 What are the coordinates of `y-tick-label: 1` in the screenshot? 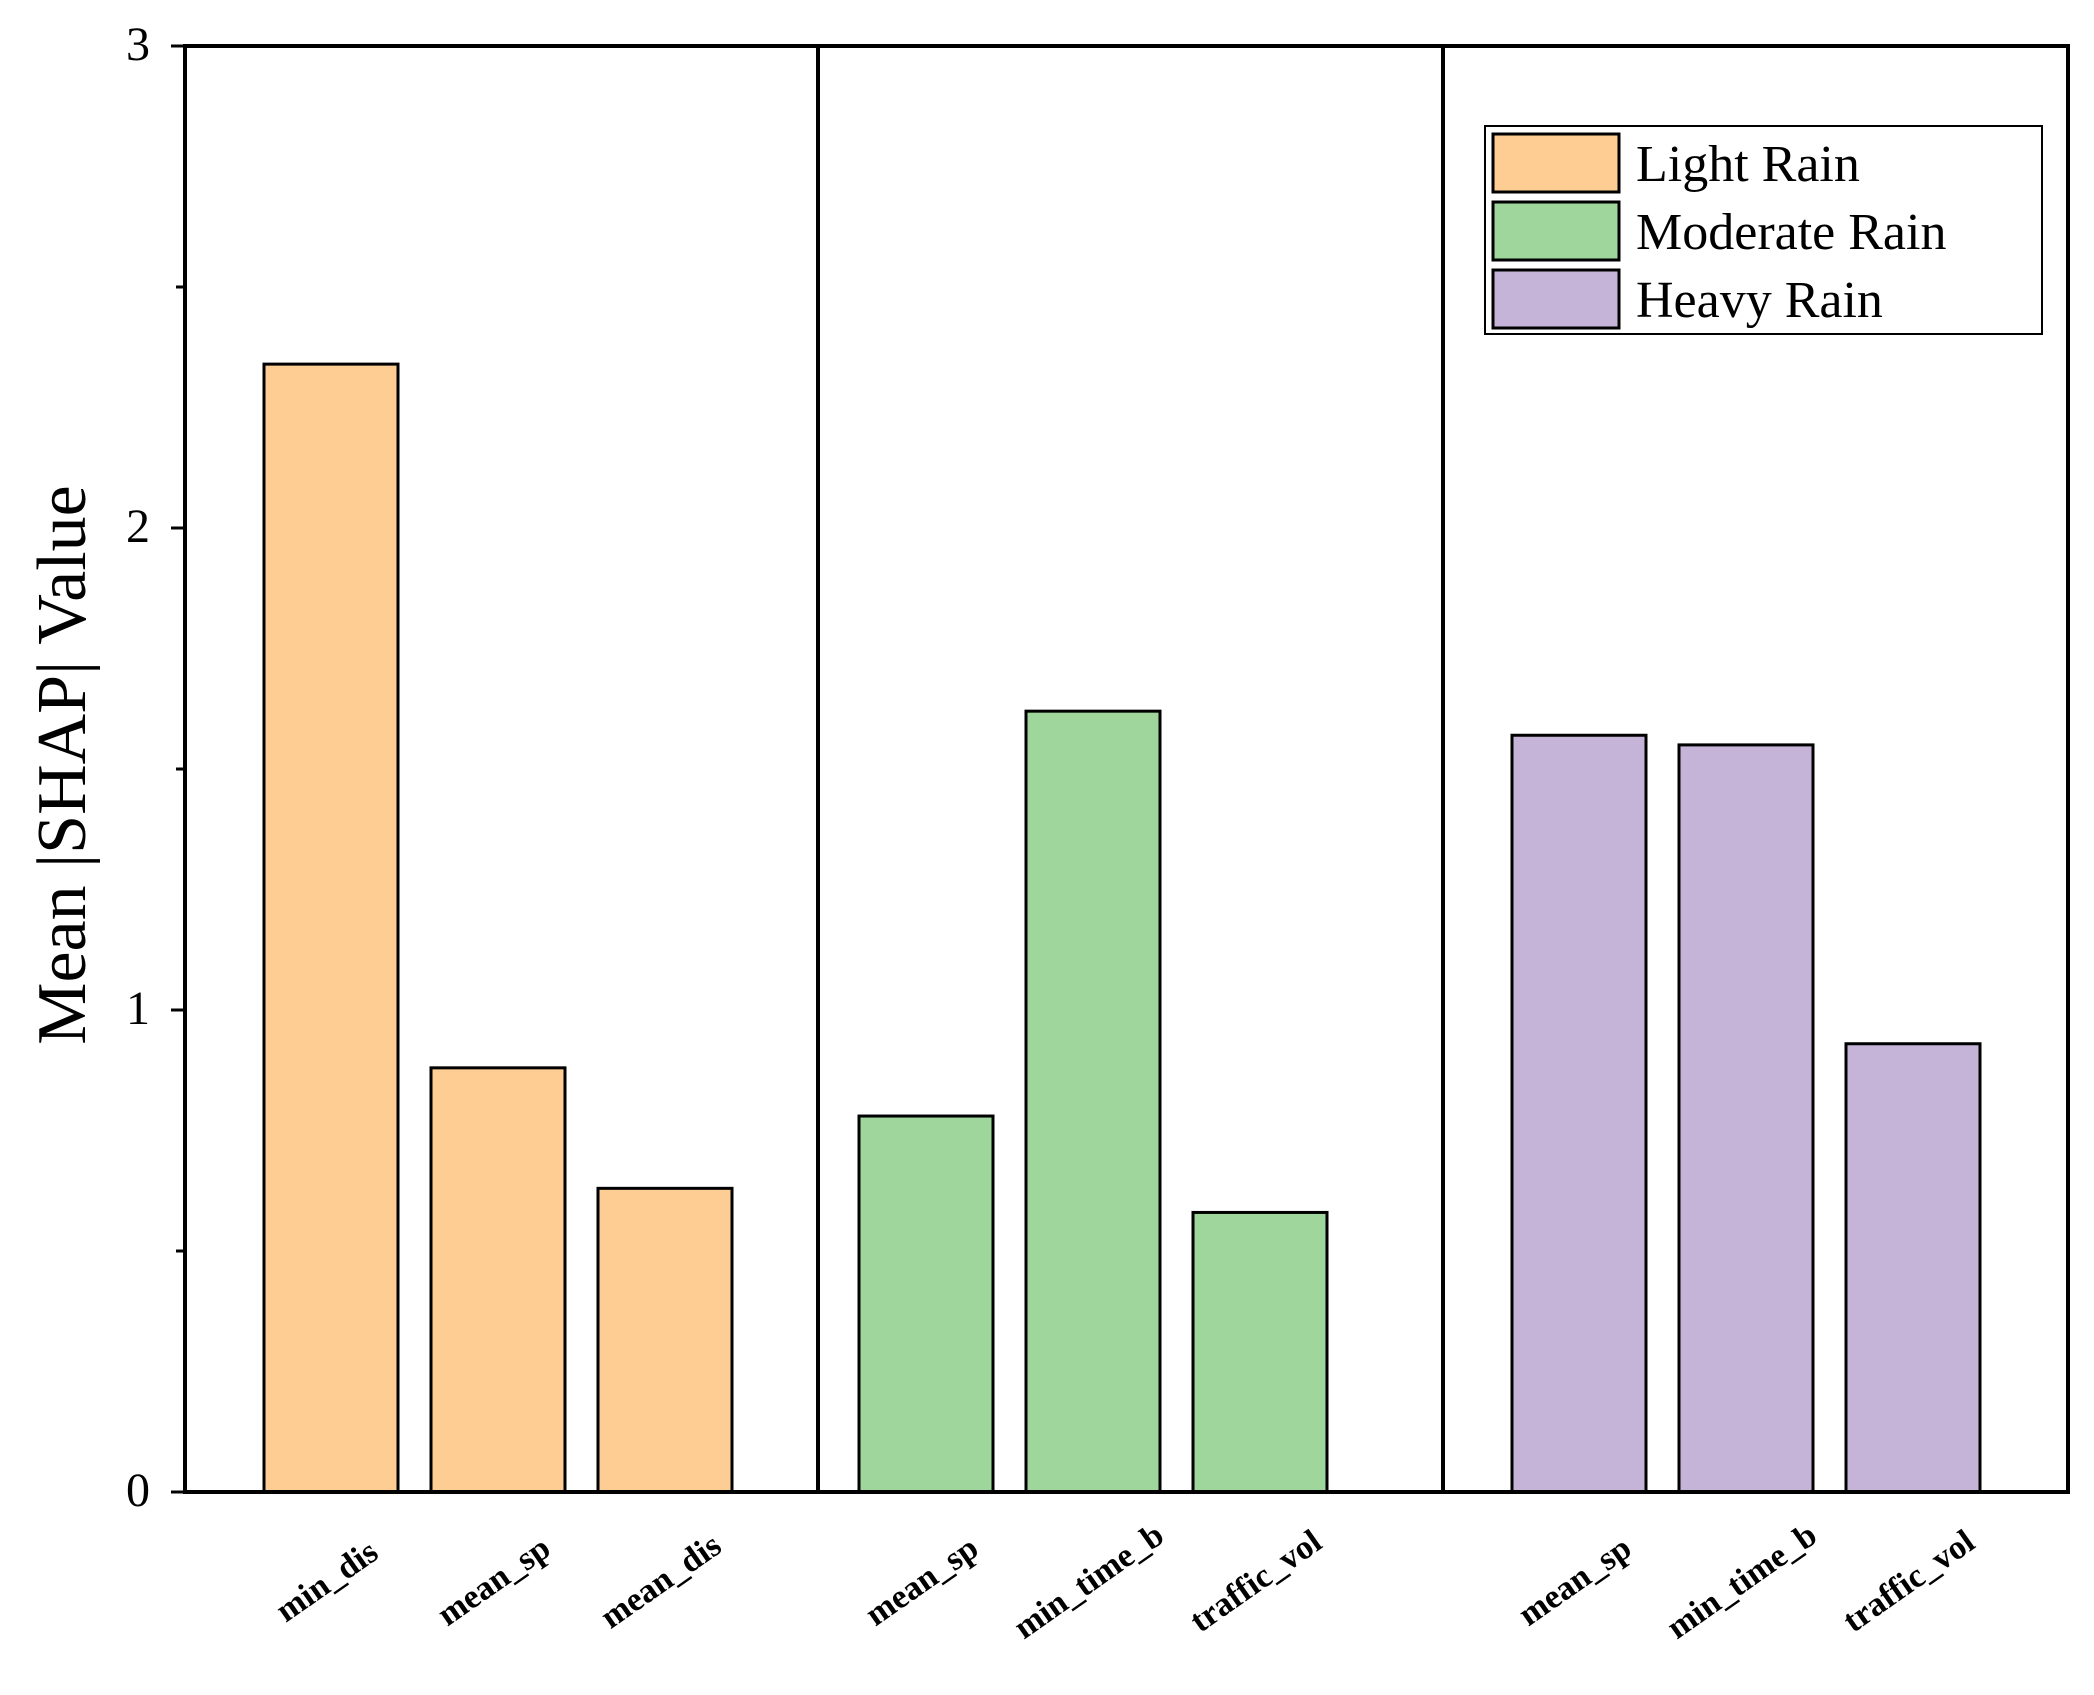 It's located at (138, 1008).